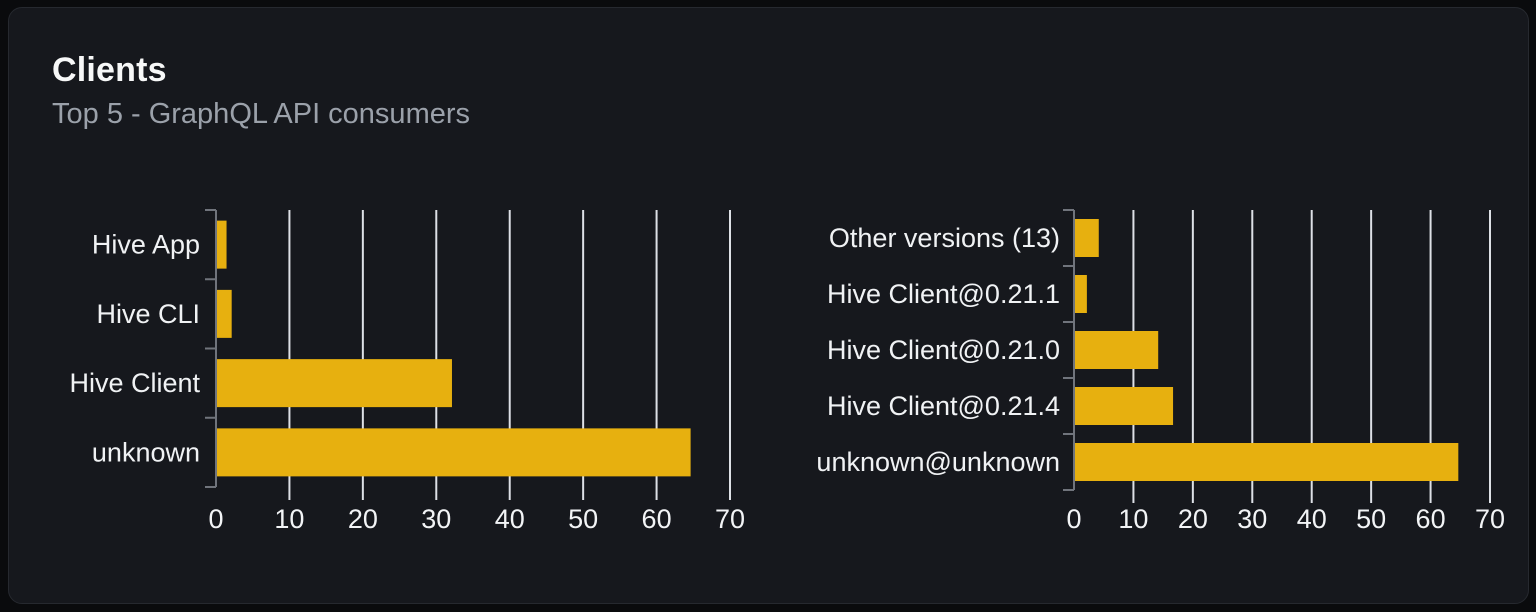 This screenshot has width=1536, height=612. I want to click on category-label: Hive Client@0.21.0, so click(943, 350).